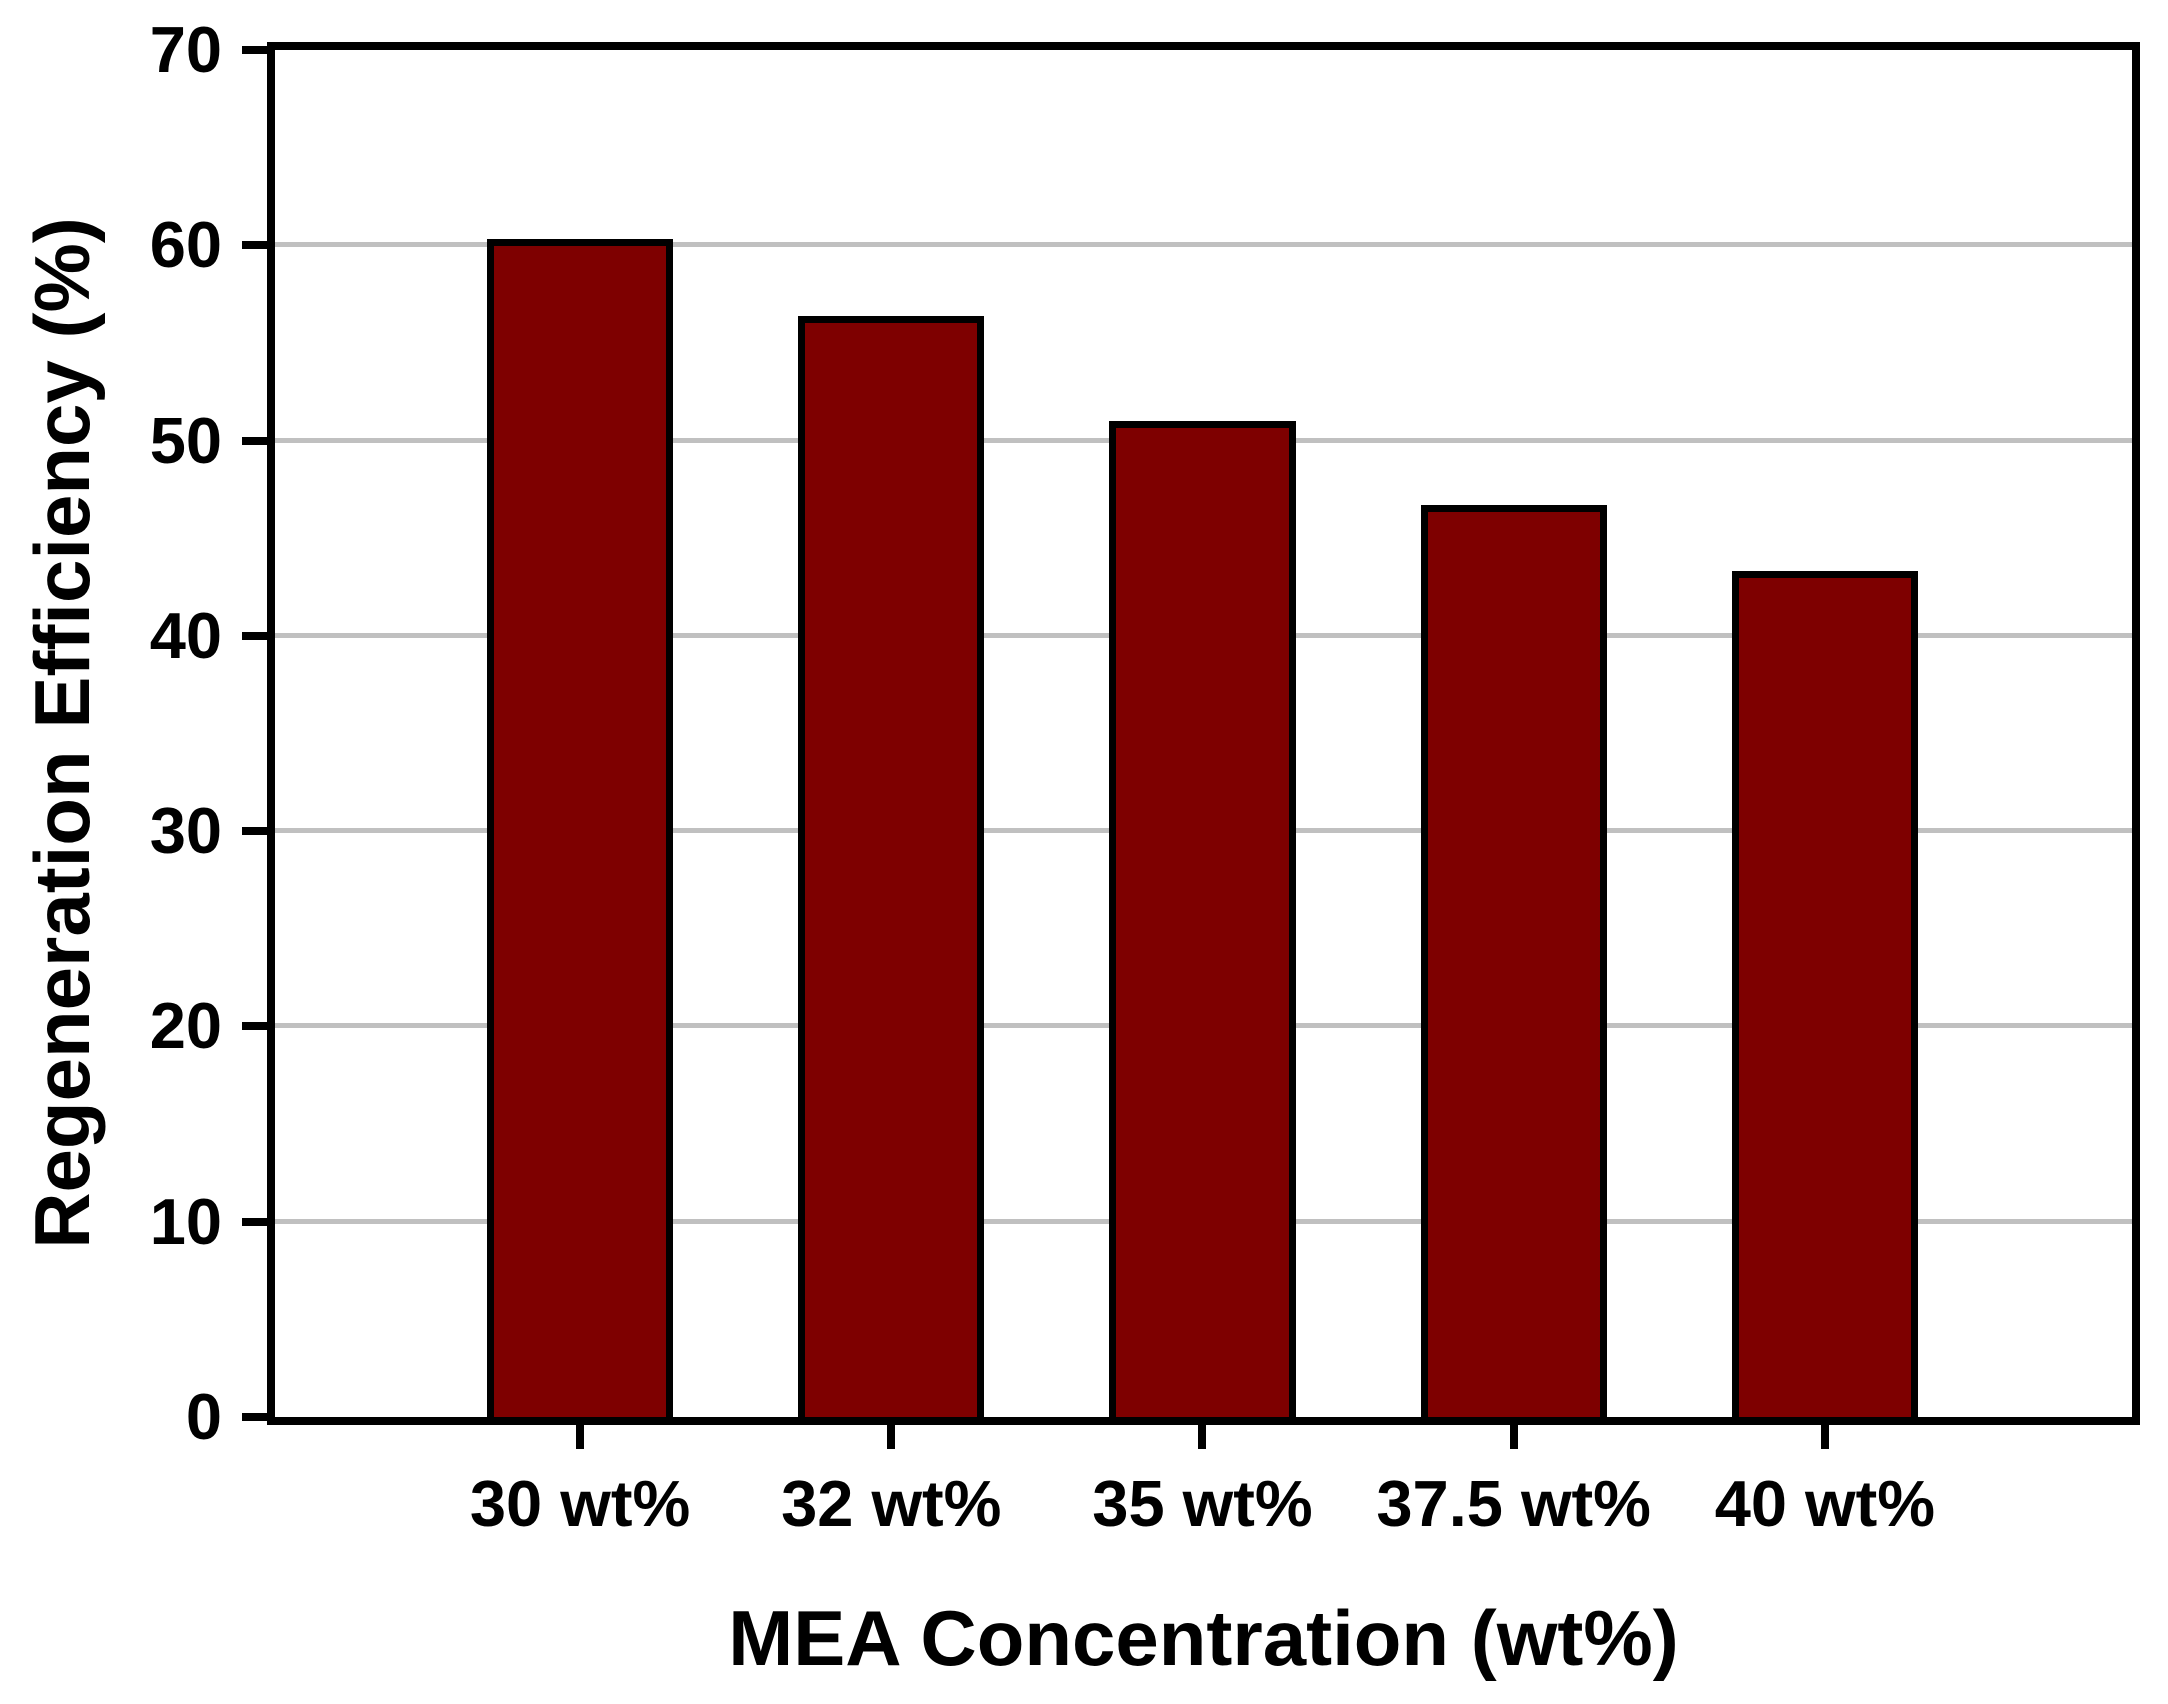 The height and width of the screenshot is (1704, 2168). What do you see at coordinates (185, 1221) in the screenshot?
I see `y-tick-label: 10` at bounding box center [185, 1221].